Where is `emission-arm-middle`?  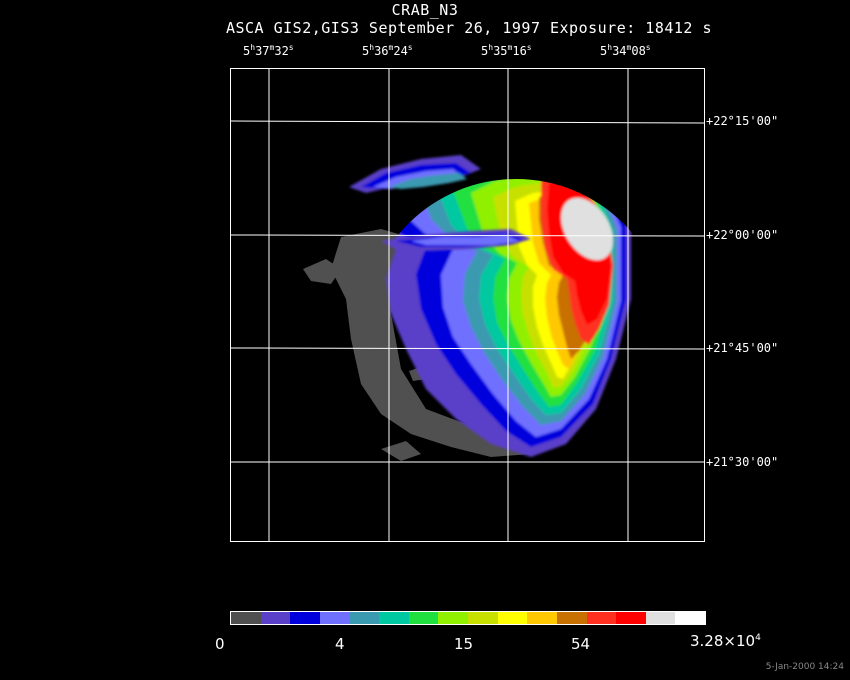 emission-arm-middle is located at coordinates (456, 240).